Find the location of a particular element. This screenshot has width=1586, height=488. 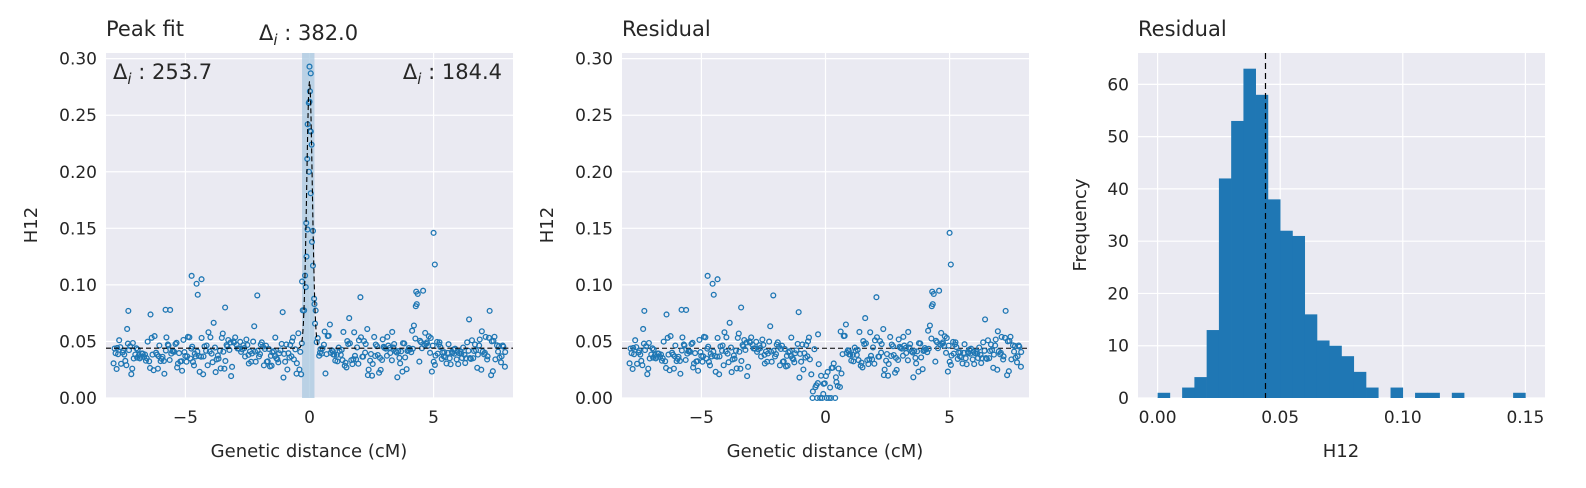

data-points is located at coordinates (825, 315).